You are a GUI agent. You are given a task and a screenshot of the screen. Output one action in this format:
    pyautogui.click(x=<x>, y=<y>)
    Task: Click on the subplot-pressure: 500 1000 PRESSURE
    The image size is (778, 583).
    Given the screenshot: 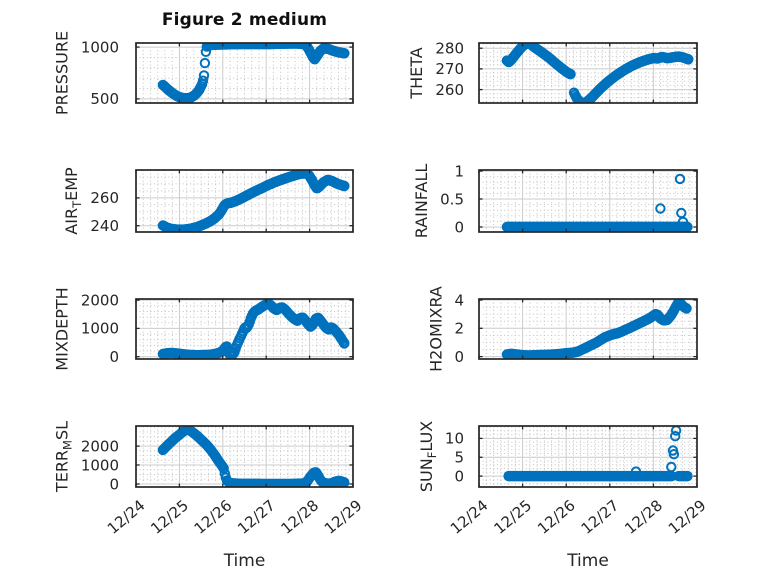 What is the action you would take?
    pyautogui.click(x=203, y=73)
    